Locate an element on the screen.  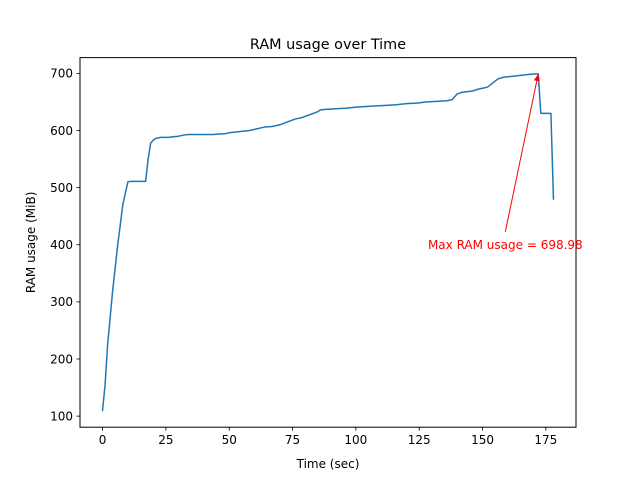
x-tick-label: 150 is located at coordinates (482, 440).